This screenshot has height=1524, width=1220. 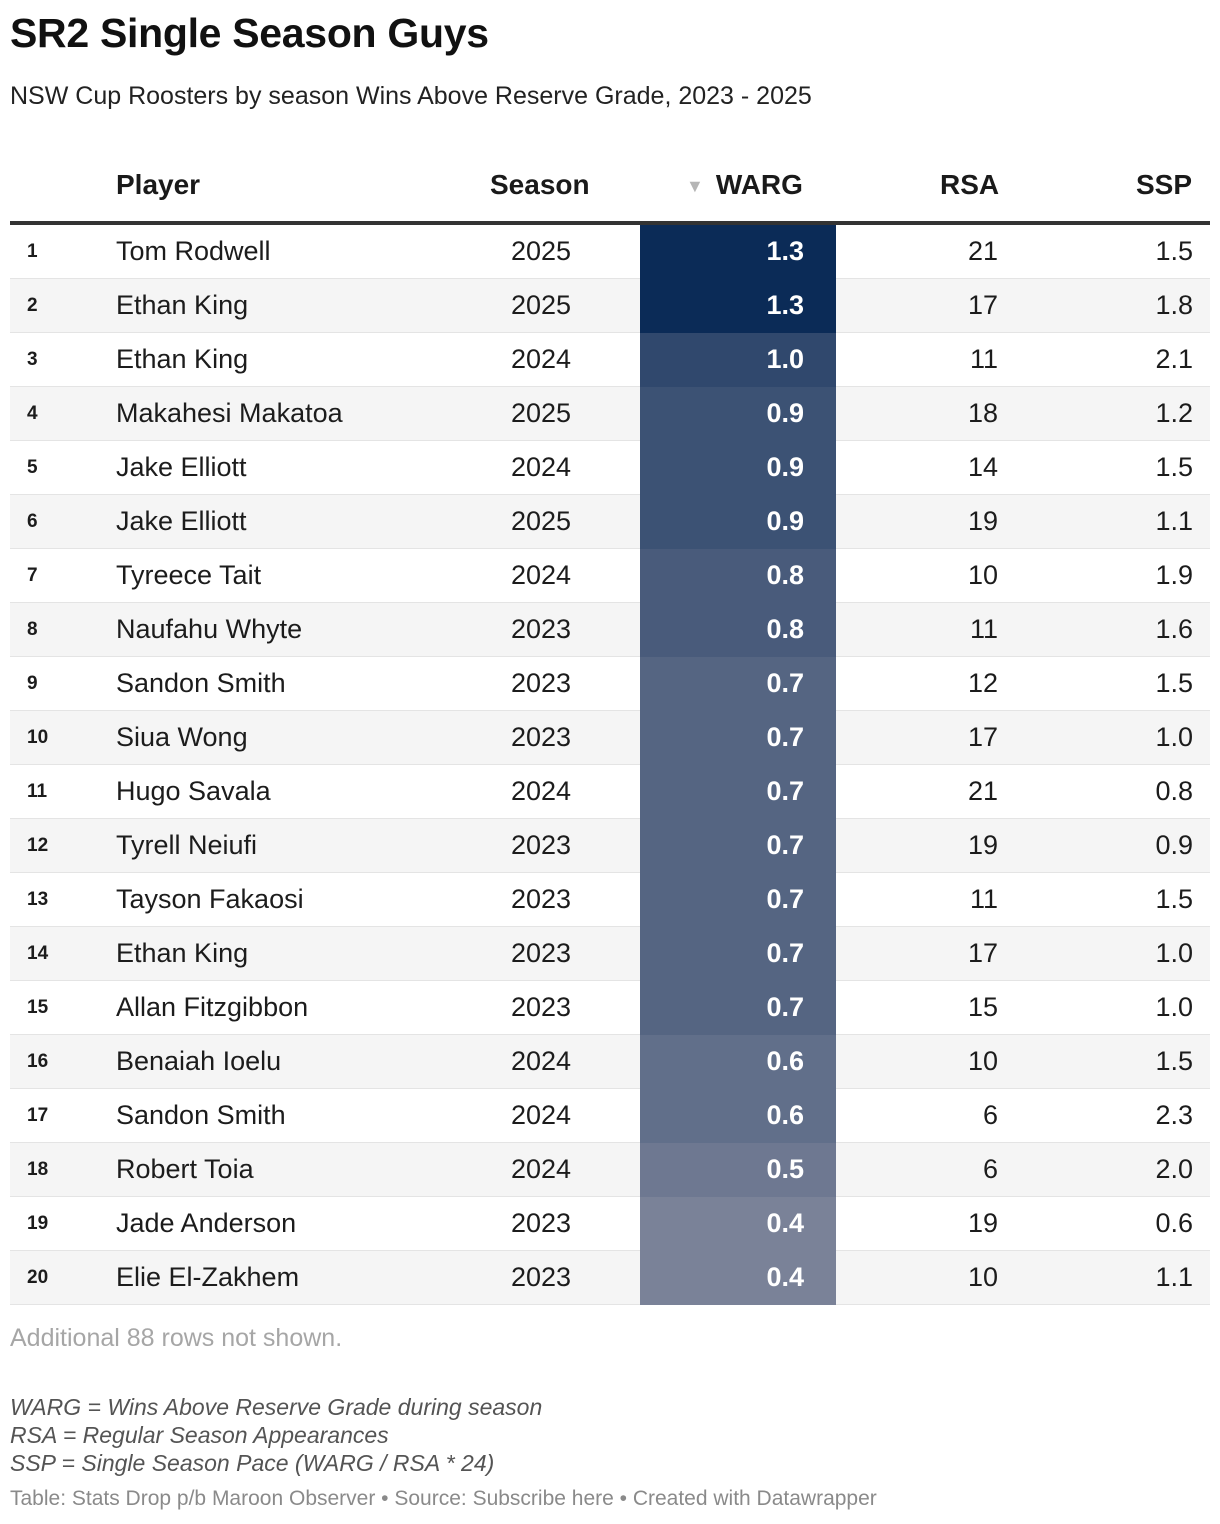 What do you see at coordinates (1174, 413) in the screenshot?
I see `ssp-cell: 1.2` at bounding box center [1174, 413].